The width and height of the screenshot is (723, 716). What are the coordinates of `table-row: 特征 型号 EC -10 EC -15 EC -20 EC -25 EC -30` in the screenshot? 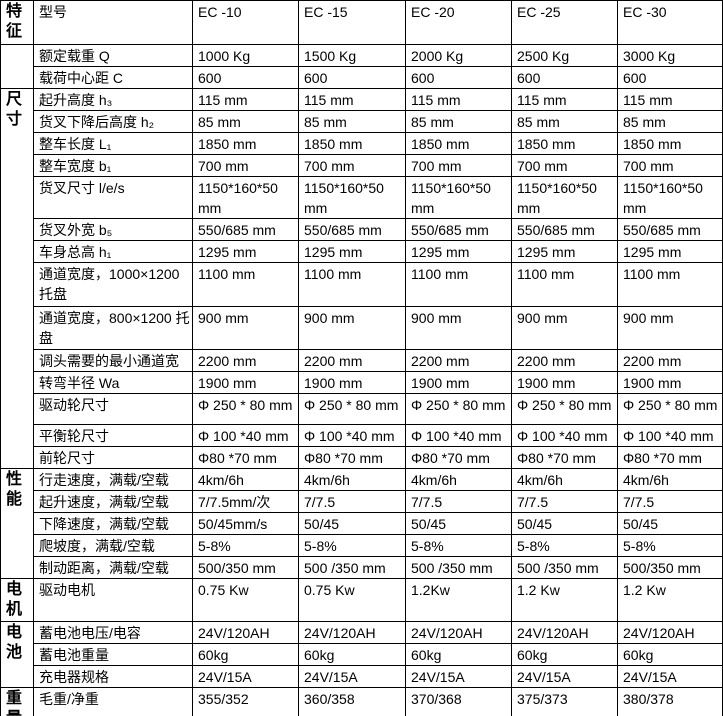 It's located at (361, 22).